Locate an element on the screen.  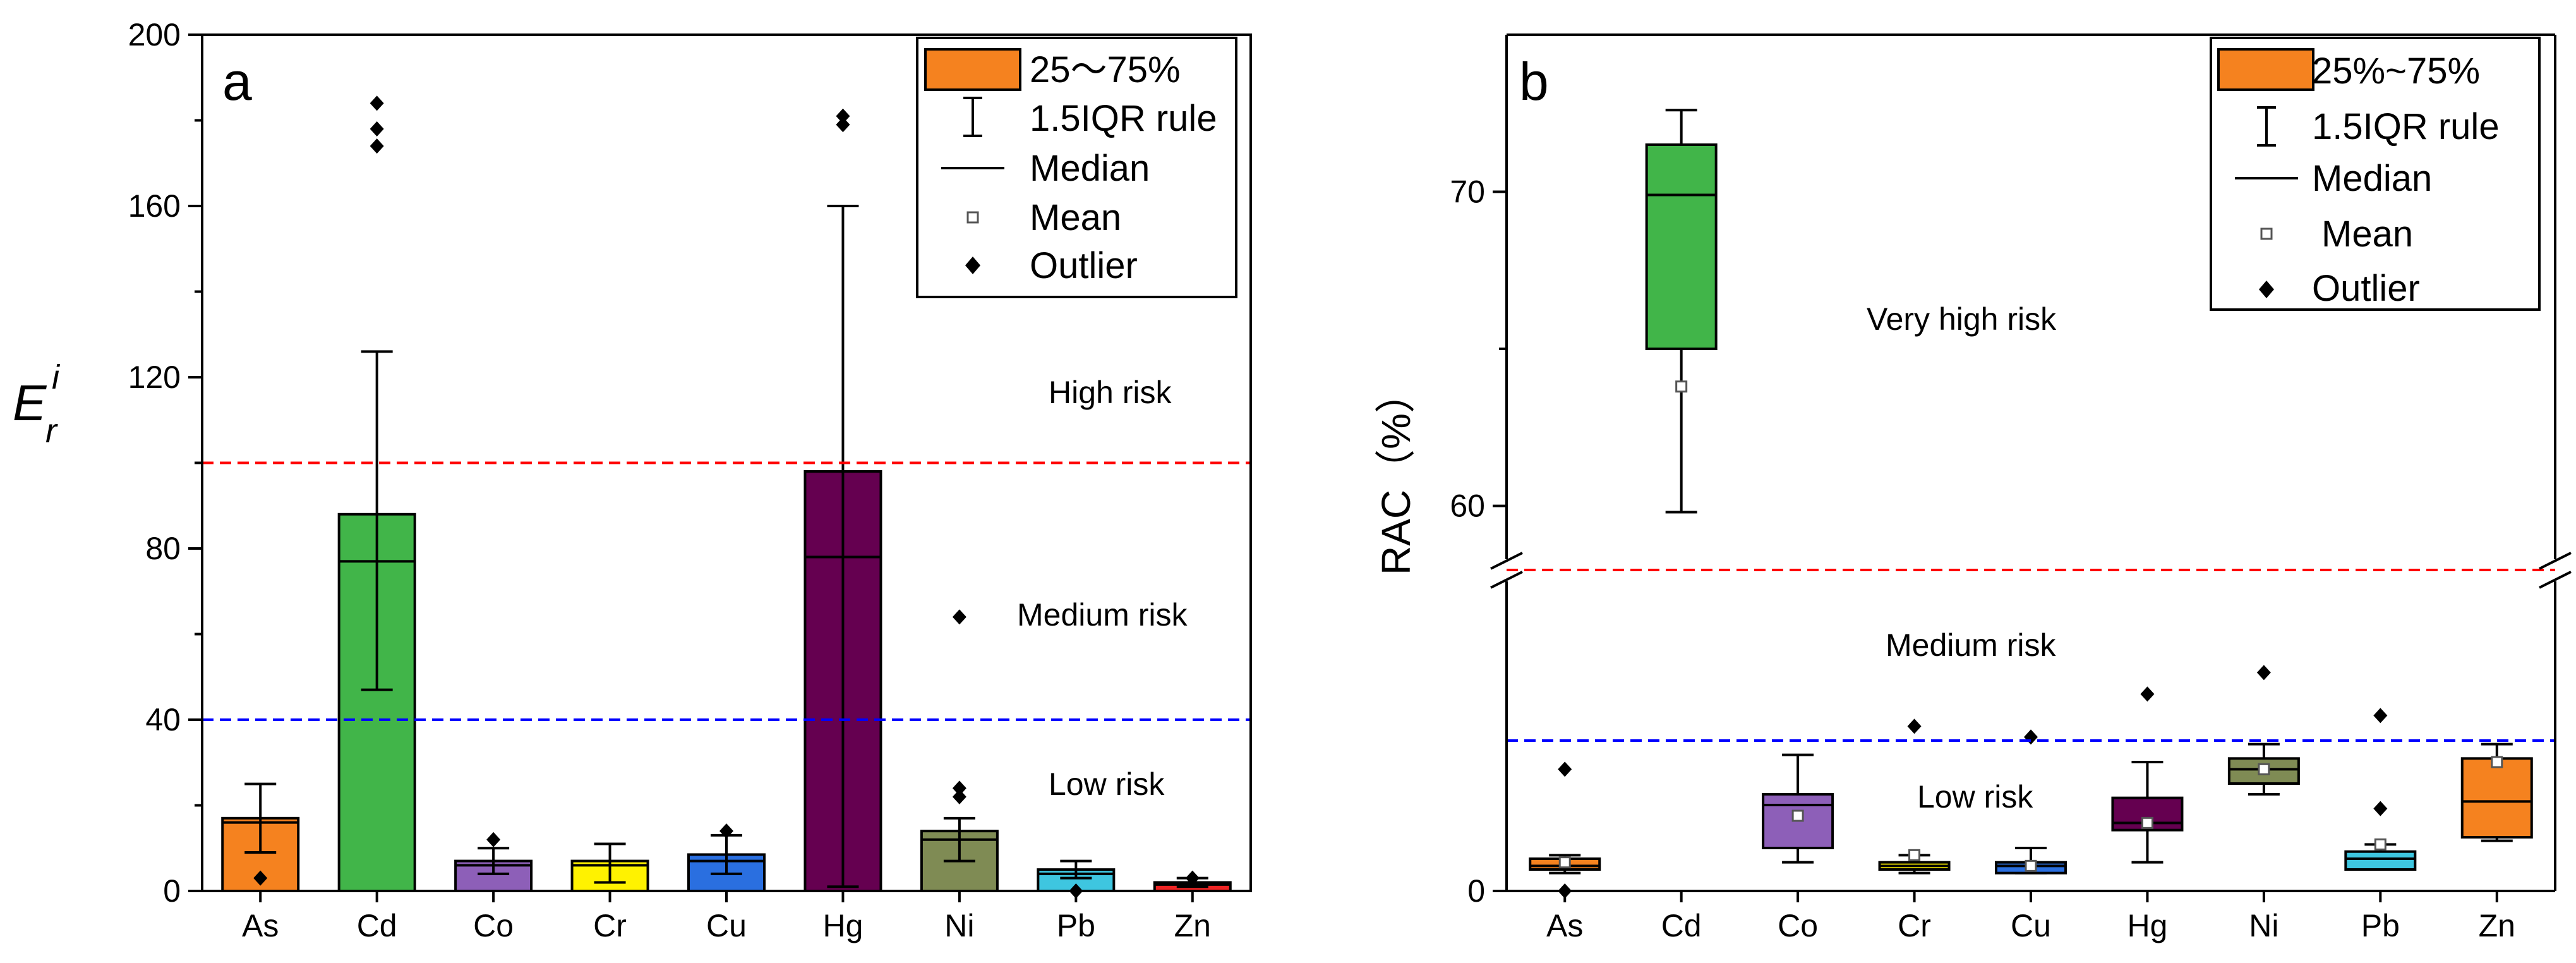
y-tick-label: 60 is located at coordinates (1467, 506).